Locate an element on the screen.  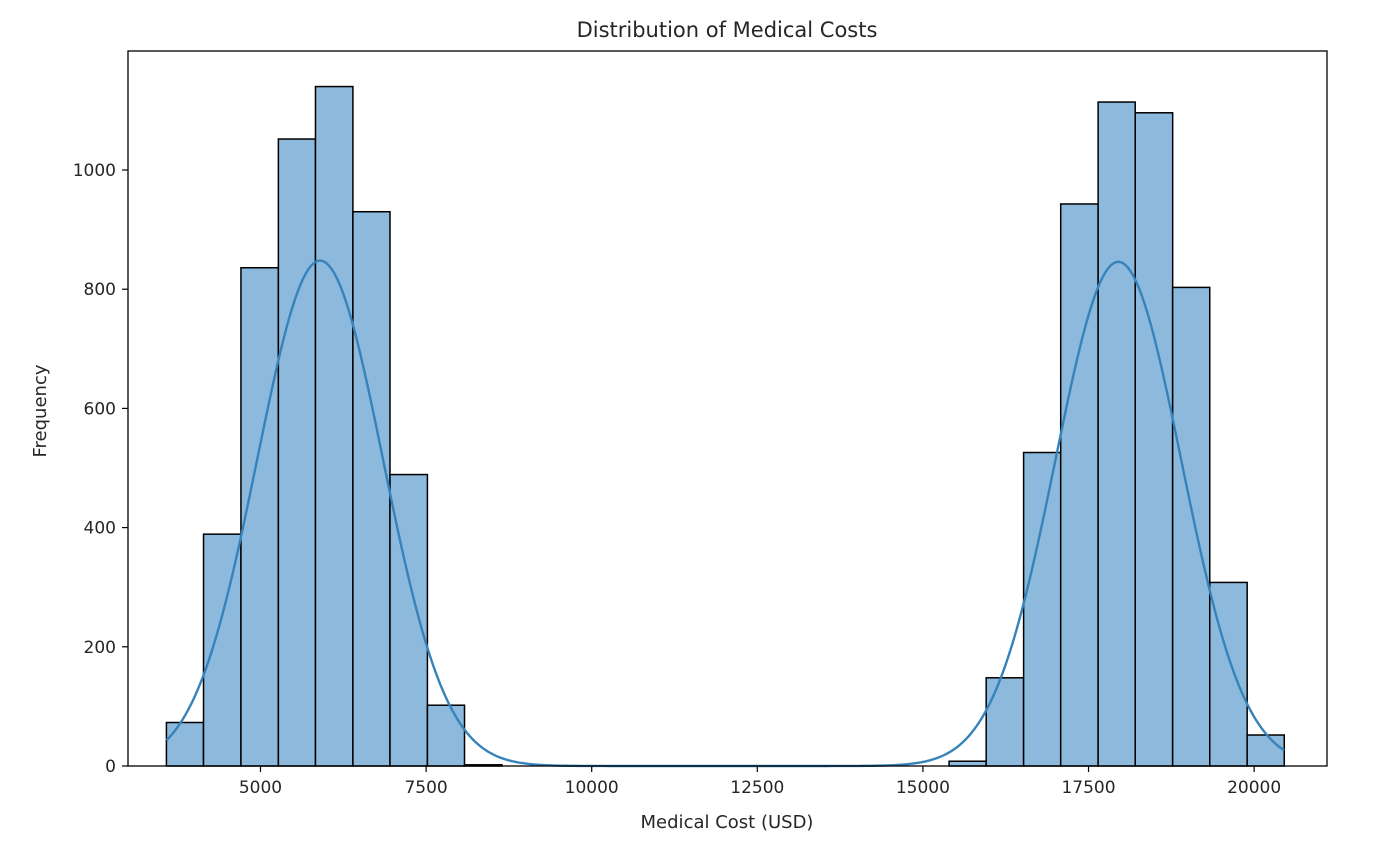
x-axis-ticks: 5000 7500 10000 12500 15000 17500 20000 is located at coordinates (760, 782).